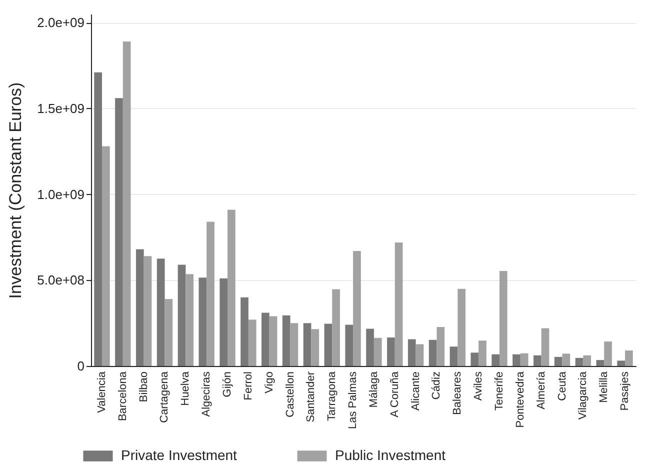  Describe the element at coordinates (625, 391) in the screenshot. I see `x-tick-label: Pasajes` at that location.